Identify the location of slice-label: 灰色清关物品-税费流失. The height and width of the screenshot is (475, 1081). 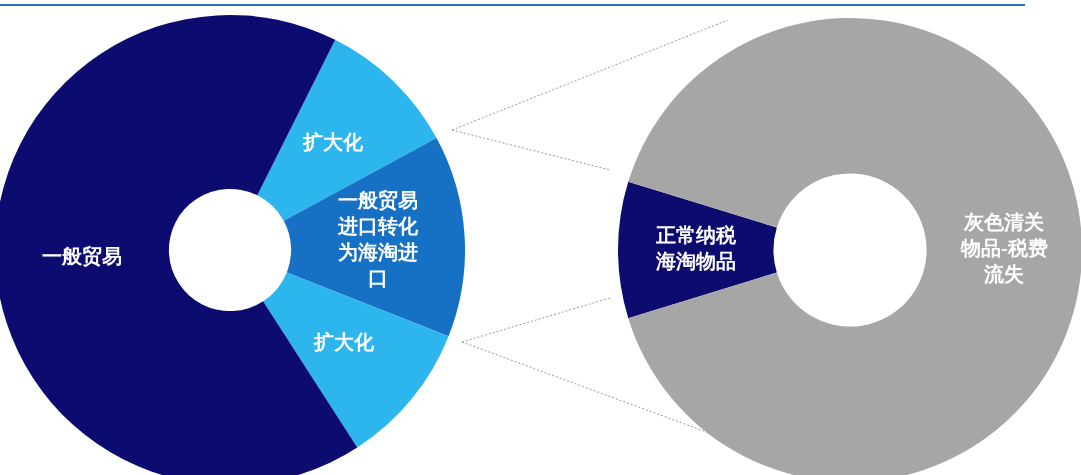
(1003, 248).